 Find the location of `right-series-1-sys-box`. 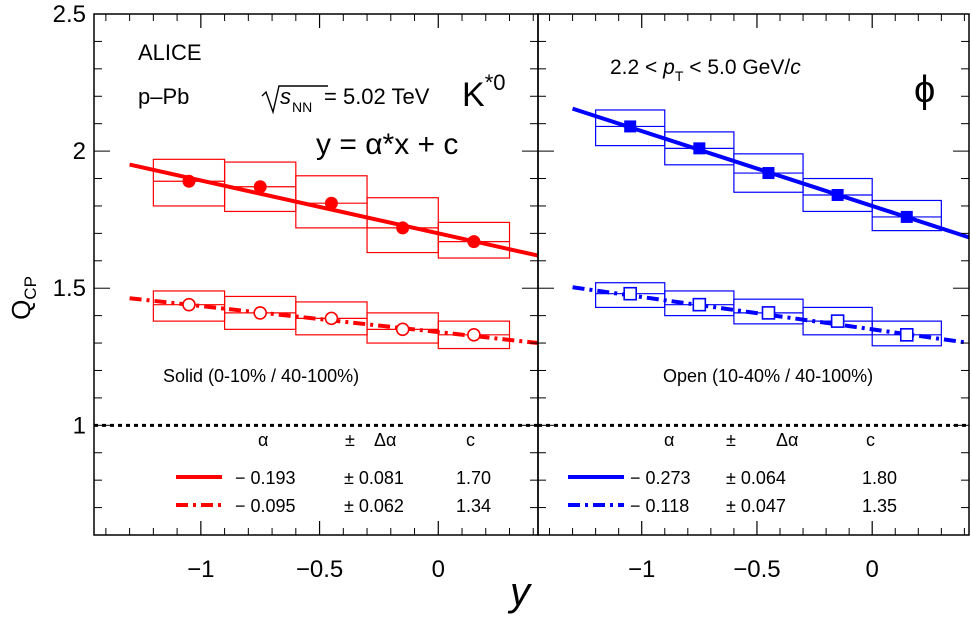

right-series-1-sys-box is located at coordinates (906, 333).